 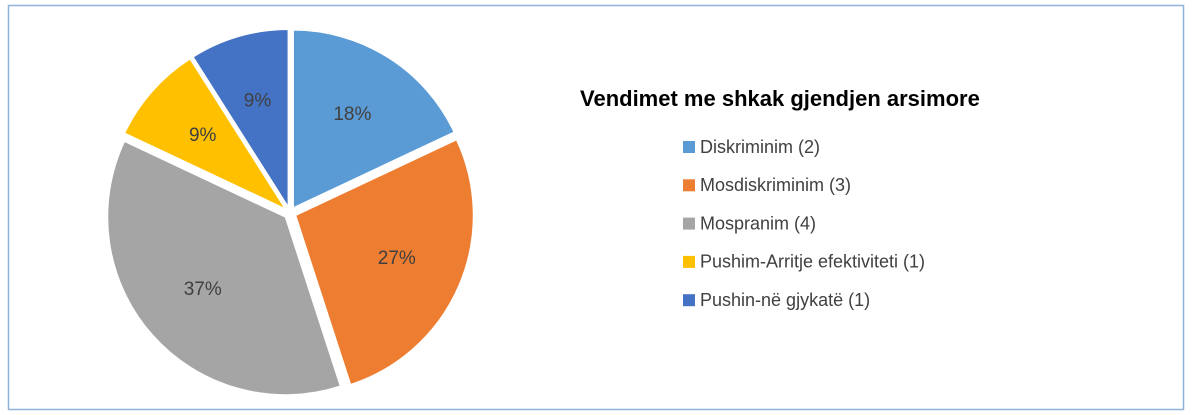 What do you see at coordinates (397, 258) in the screenshot?
I see `data-label: 27%` at bounding box center [397, 258].